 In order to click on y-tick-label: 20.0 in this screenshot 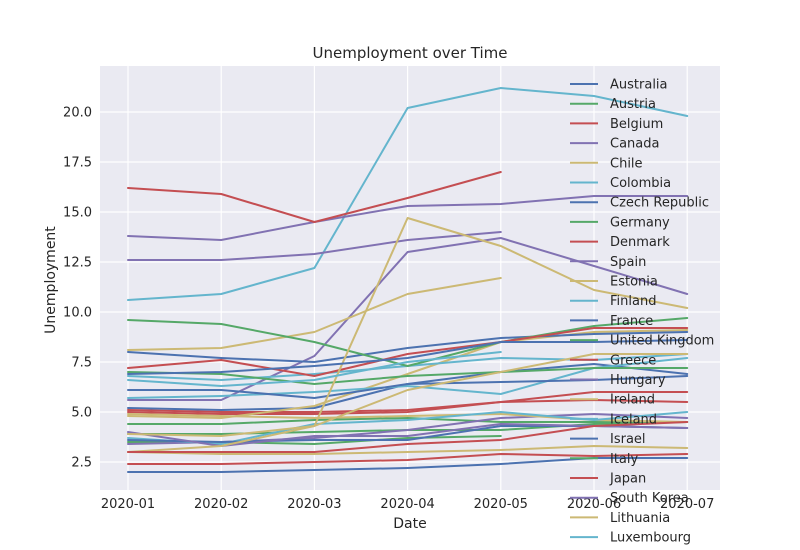, I will do `click(77, 113)`.